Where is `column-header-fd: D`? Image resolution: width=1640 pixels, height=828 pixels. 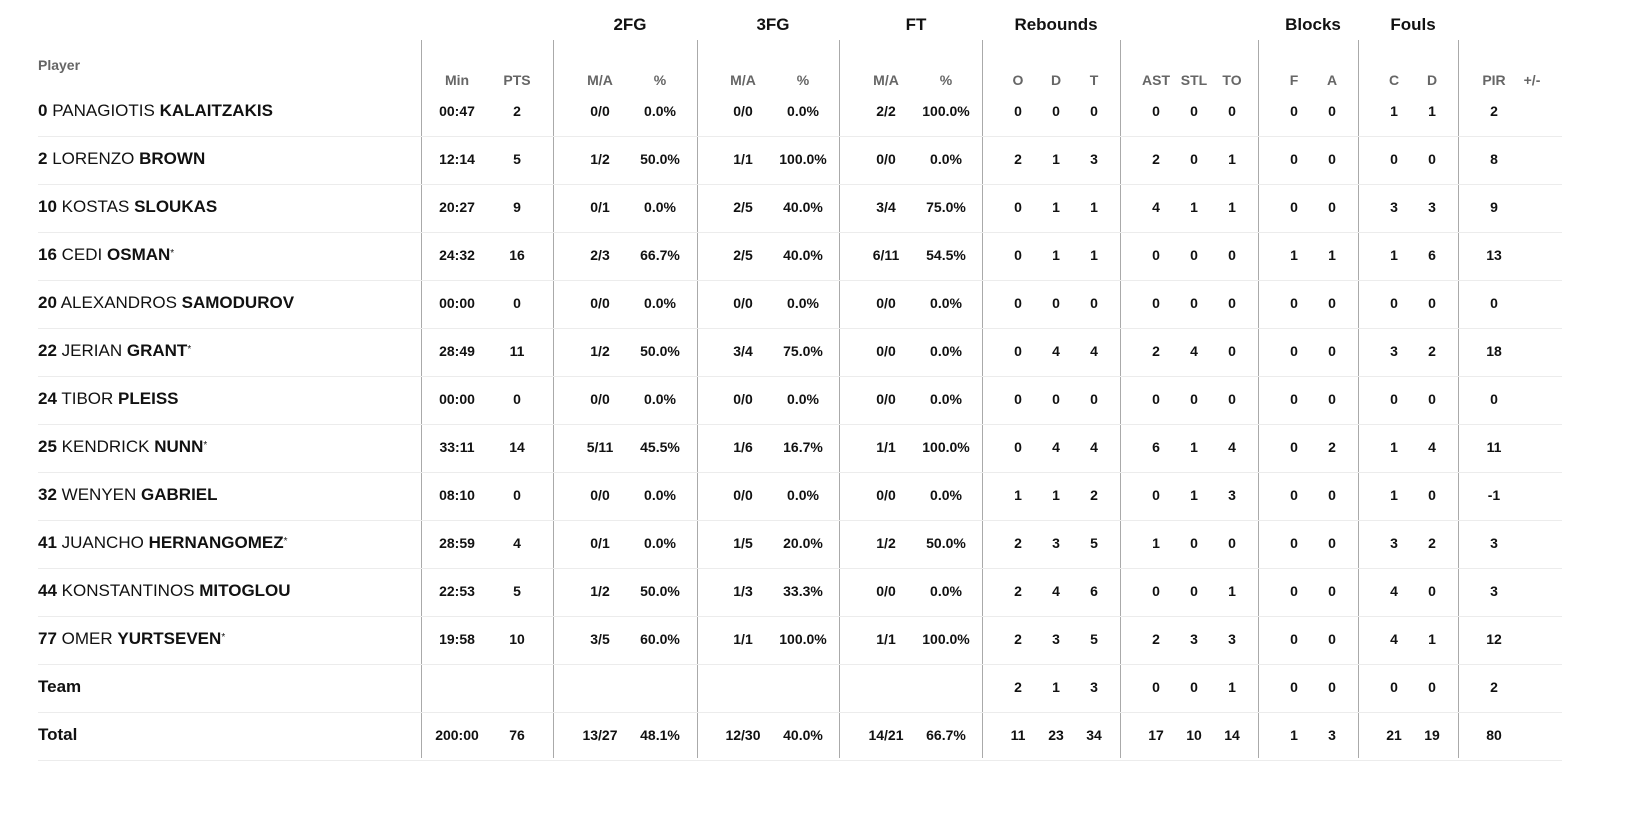
column-header-fd: D is located at coordinates (1432, 80).